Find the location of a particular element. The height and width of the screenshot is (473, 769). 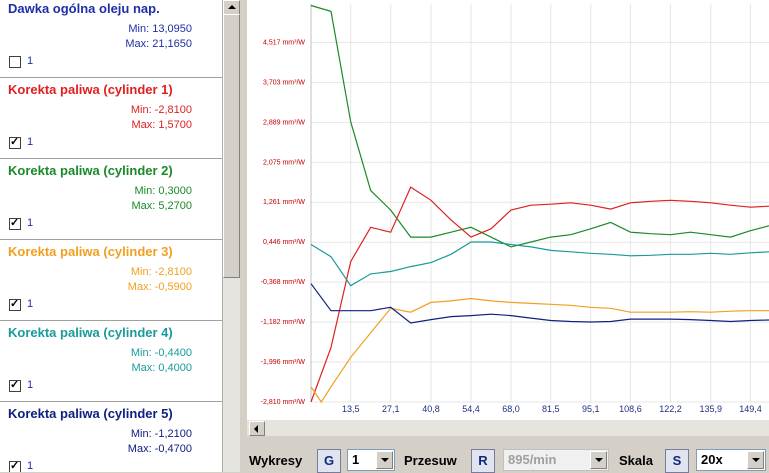

przesuw-select: 895/min is located at coordinates (556, 460).